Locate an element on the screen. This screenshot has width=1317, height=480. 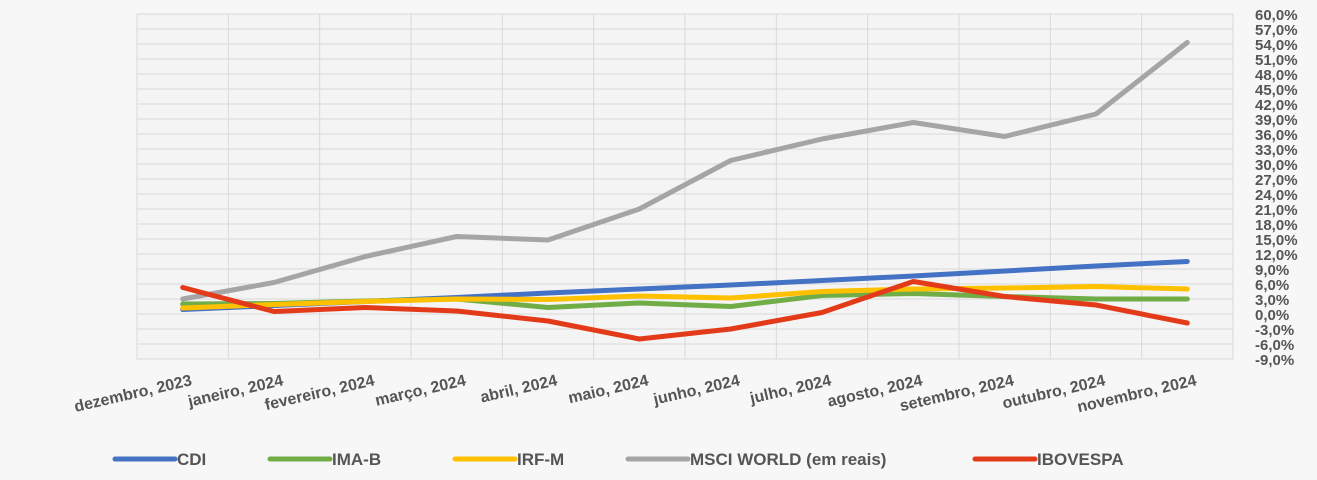
legend-label: IRF-M is located at coordinates (540, 459).